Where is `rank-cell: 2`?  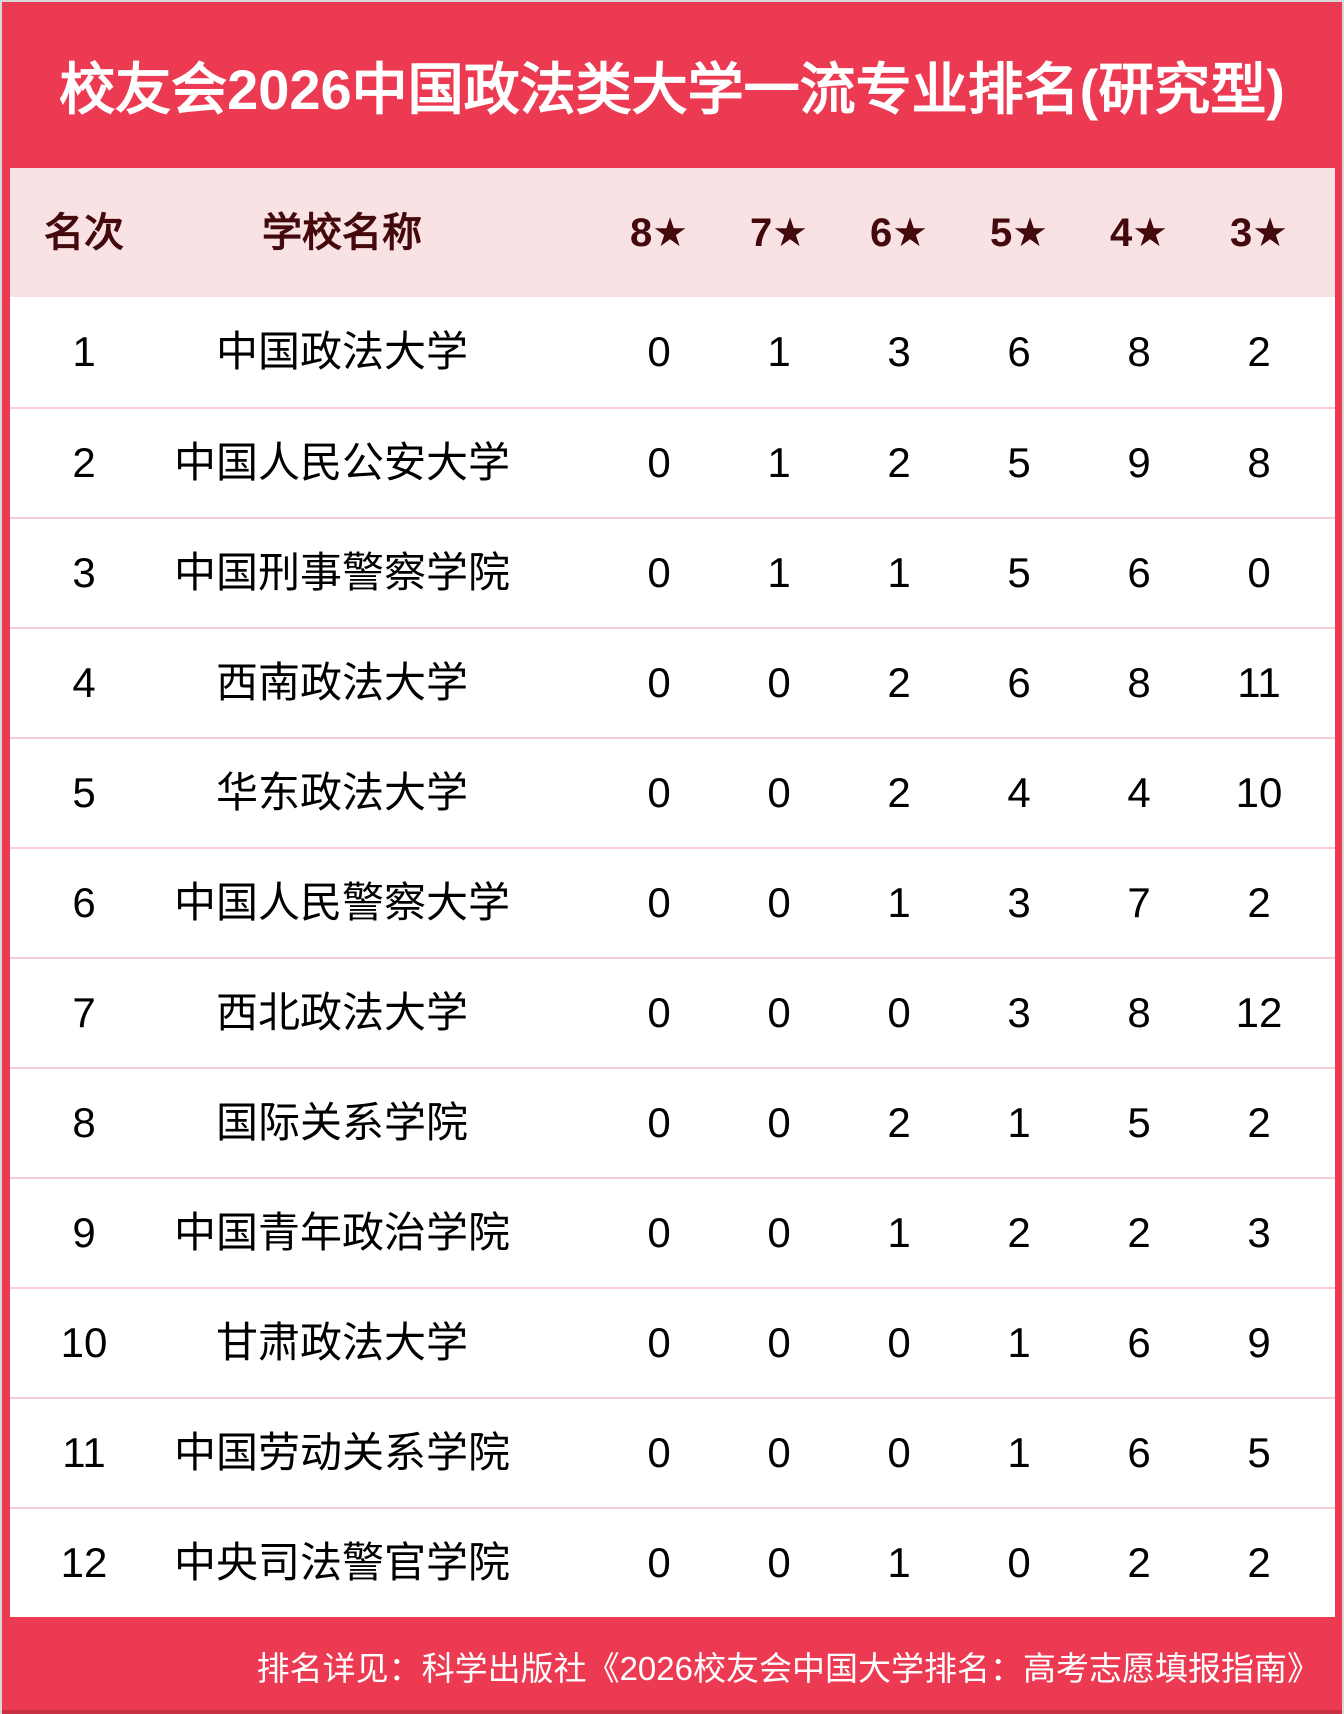 rank-cell: 2 is located at coordinates (84, 462).